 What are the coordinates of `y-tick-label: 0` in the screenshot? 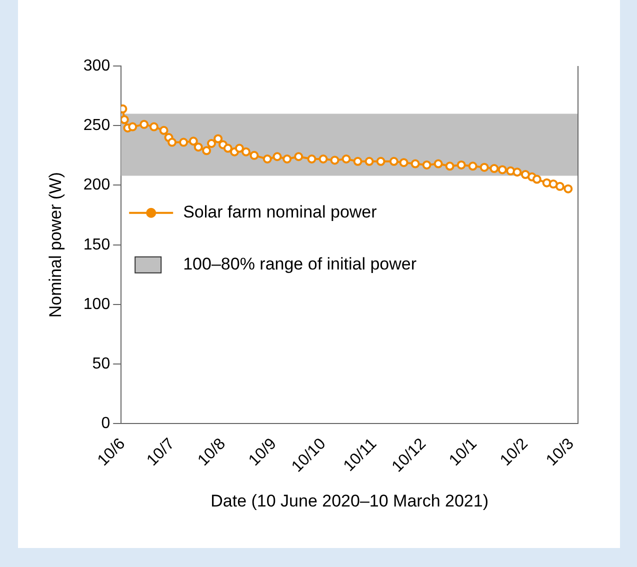 It's located at (105, 423).